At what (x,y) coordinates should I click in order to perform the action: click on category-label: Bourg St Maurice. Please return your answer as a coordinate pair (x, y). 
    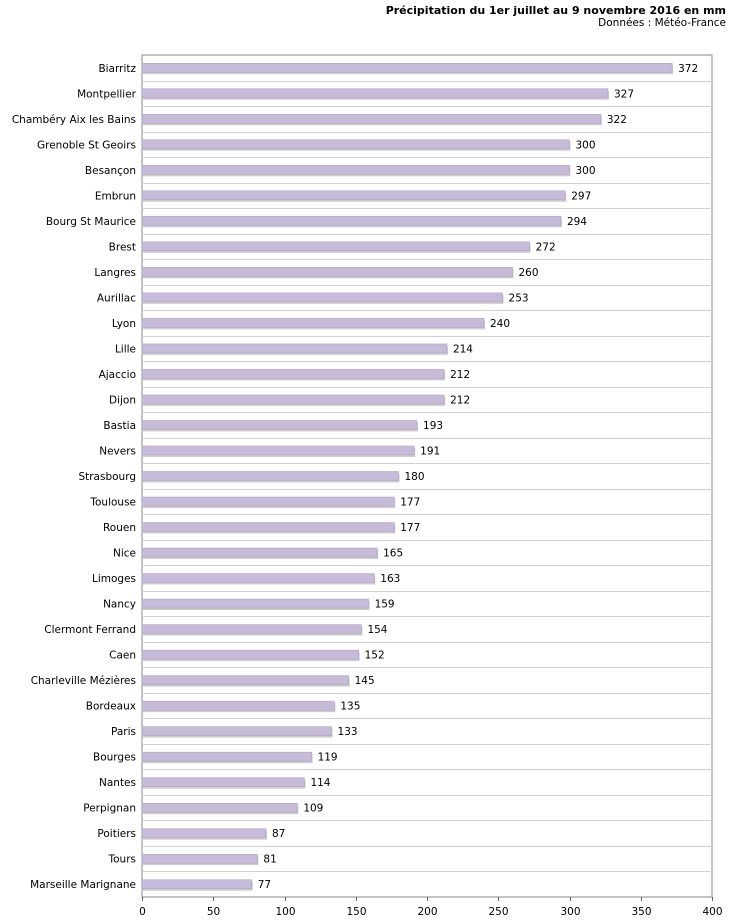
    Looking at the image, I should click on (91, 222).